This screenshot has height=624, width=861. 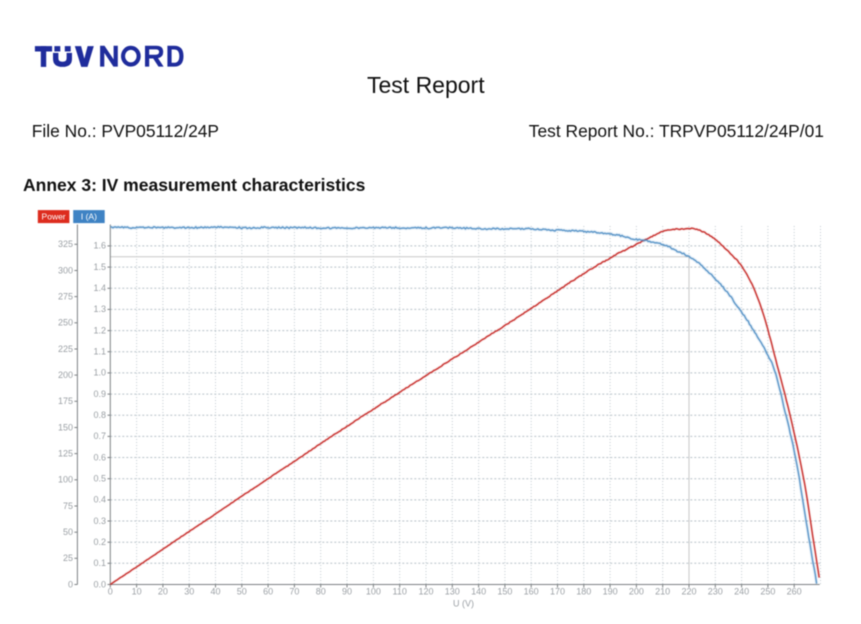 I want to click on svg-text: 0.6, so click(x=99, y=457).